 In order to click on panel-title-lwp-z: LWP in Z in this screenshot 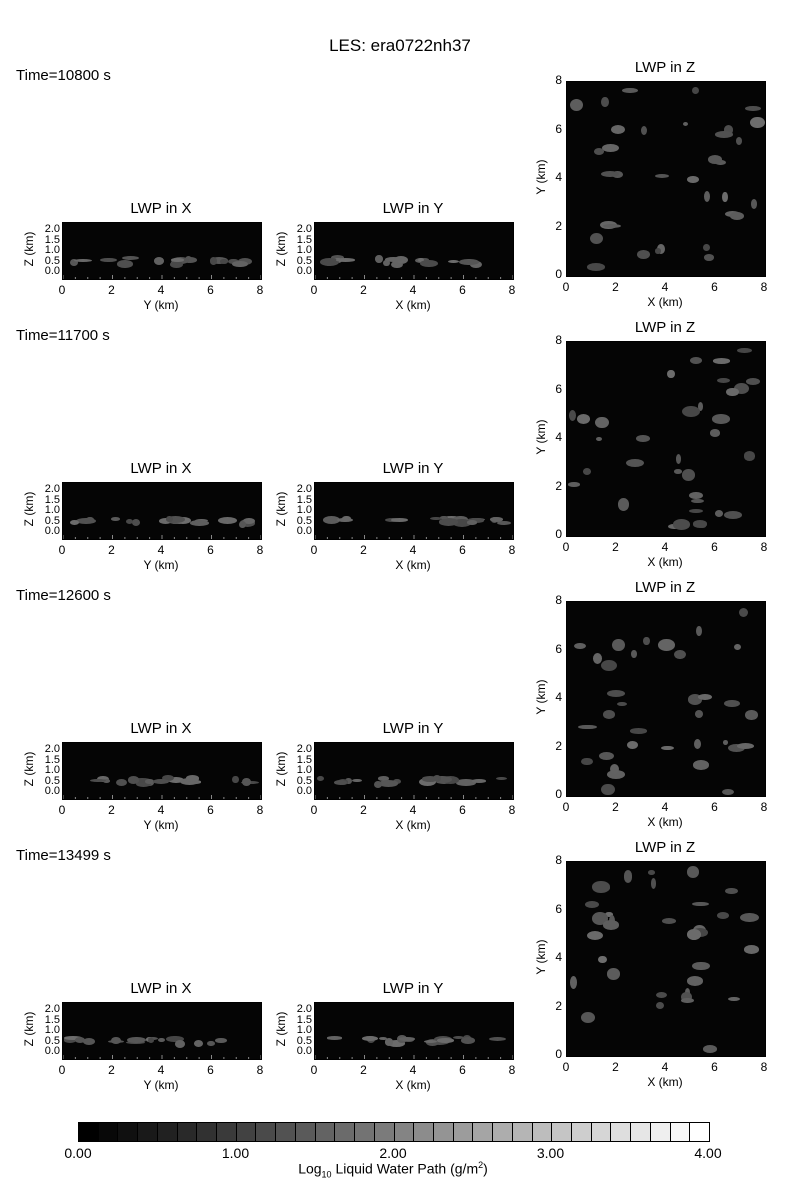, I will do `click(665, 67)`.